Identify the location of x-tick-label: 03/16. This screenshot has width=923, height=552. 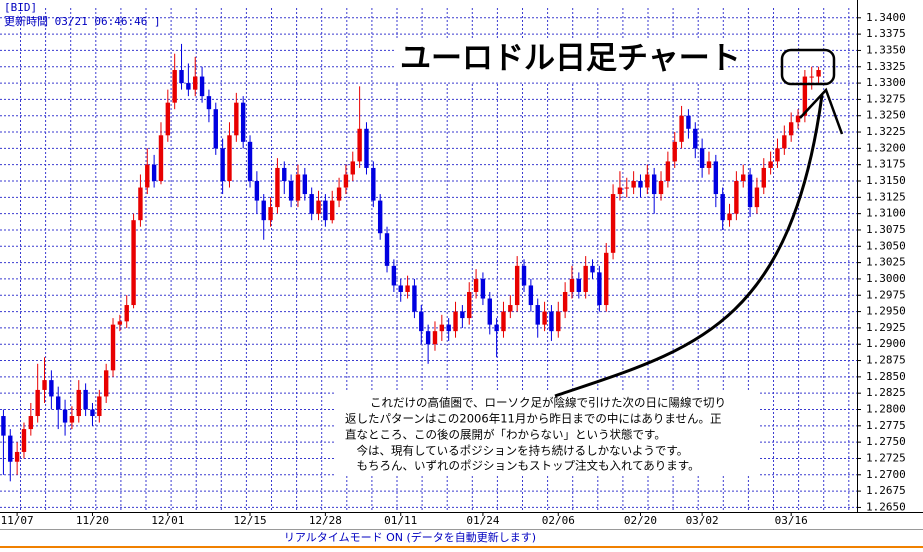
(791, 520).